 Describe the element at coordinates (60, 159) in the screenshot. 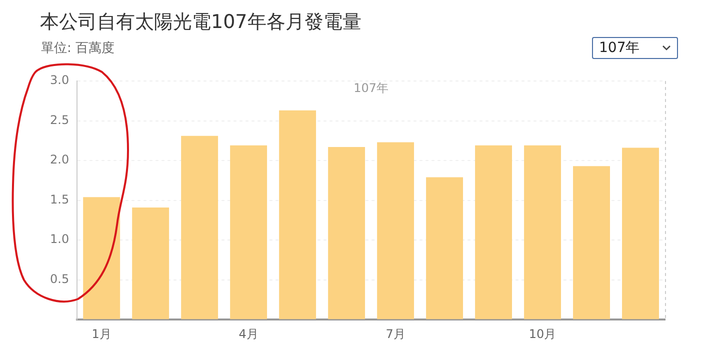

I see `y-tick-label: 2.0` at that location.